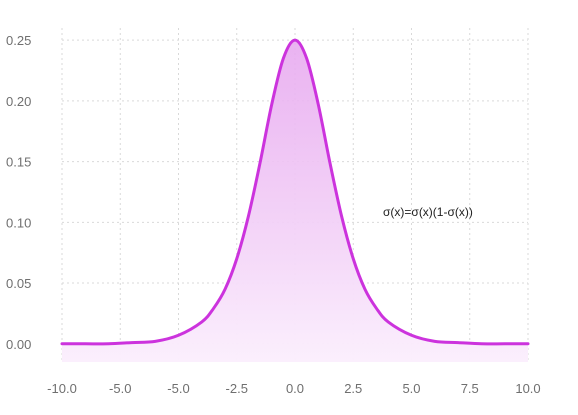 The width and height of the screenshot is (578, 415). Describe the element at coordinates (18, 283) in the screenshot. I see `y-tick-label: 0.05` at that location.